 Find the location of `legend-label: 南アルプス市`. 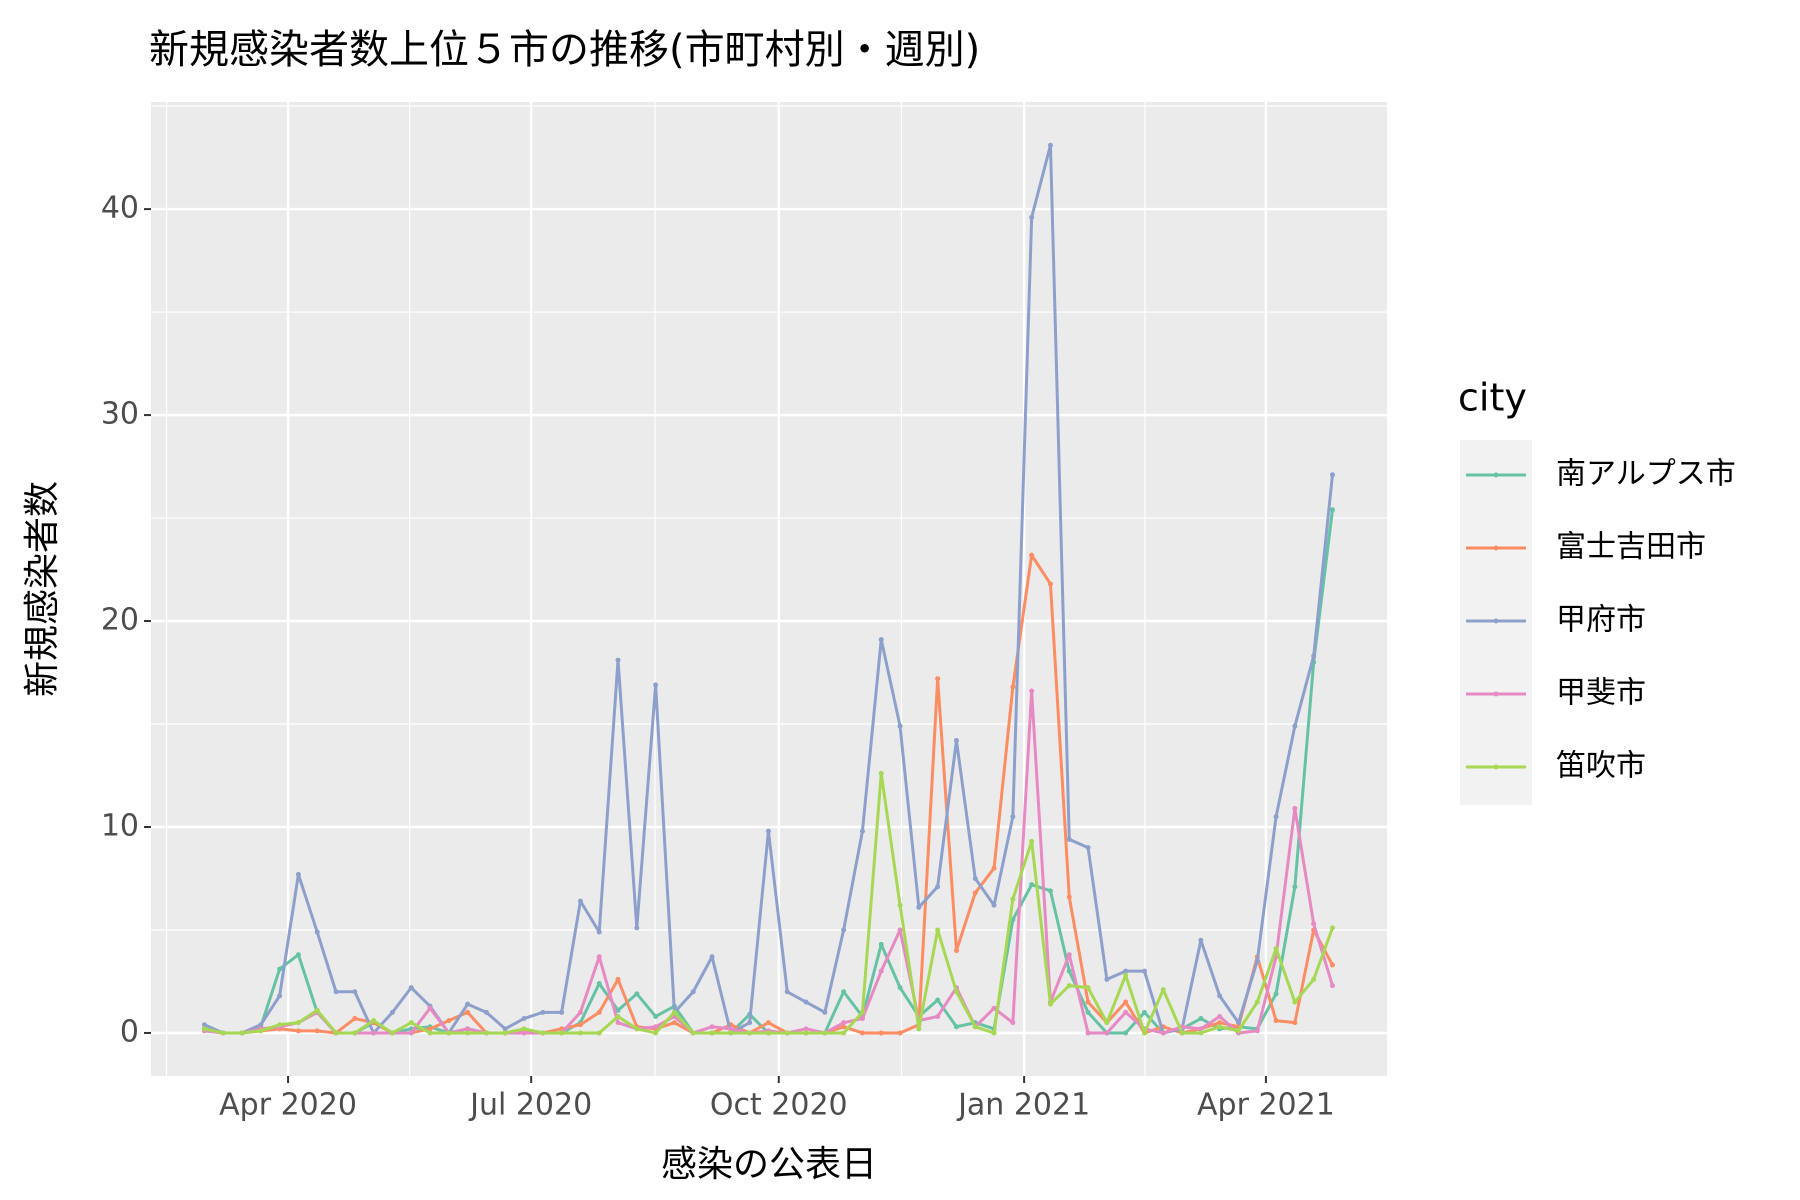

legend-label: 南アルプス市 is located at coordinates (1646, 474).